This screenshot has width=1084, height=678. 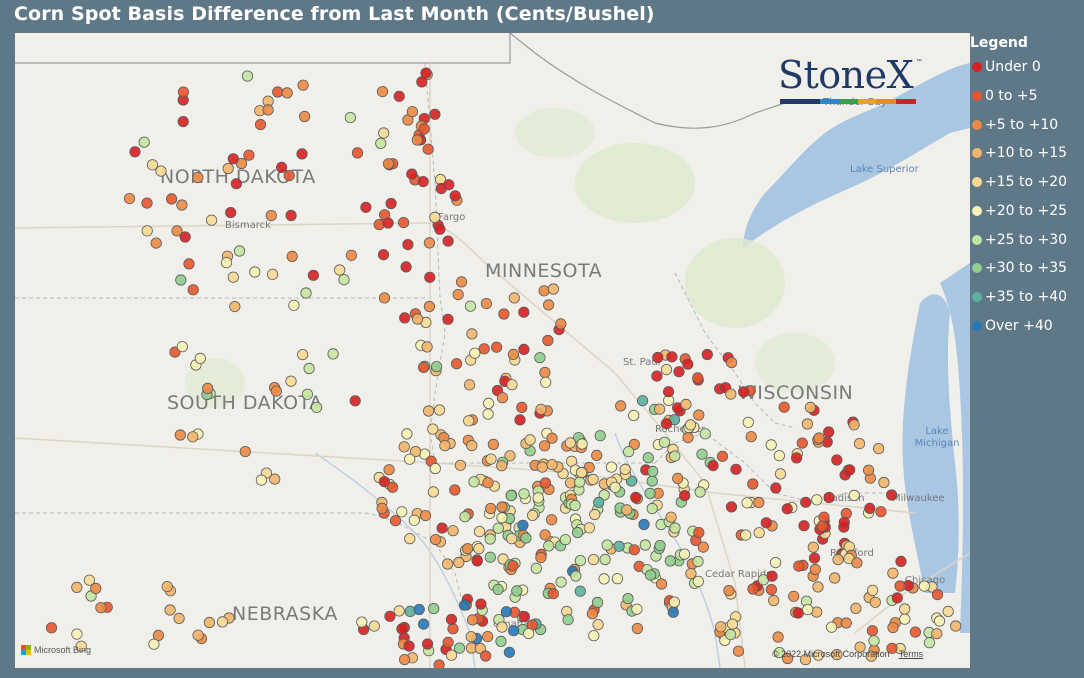 What do you see at coordinates (56, 650) in the screenshot?
I see `bing-attribution: Microsoft Bing` at bounding box center [56, 650].